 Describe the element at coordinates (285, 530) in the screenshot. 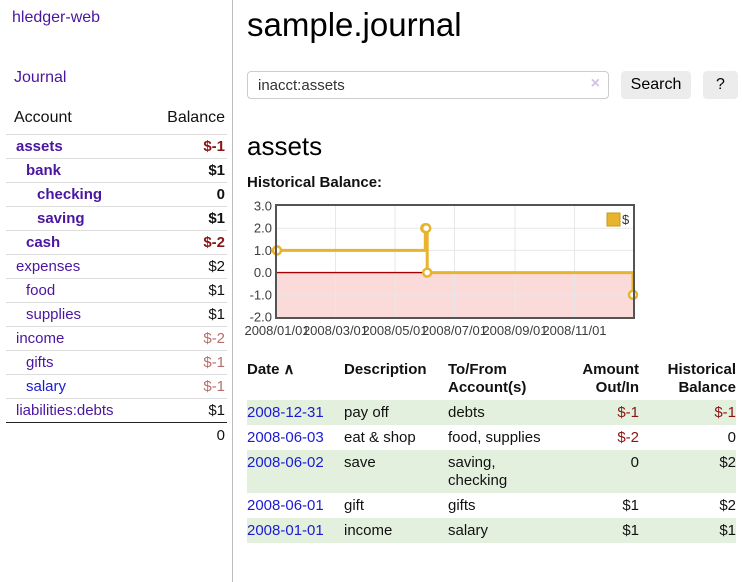

I see `transaction-date-link: 2008-01-01` at that location.